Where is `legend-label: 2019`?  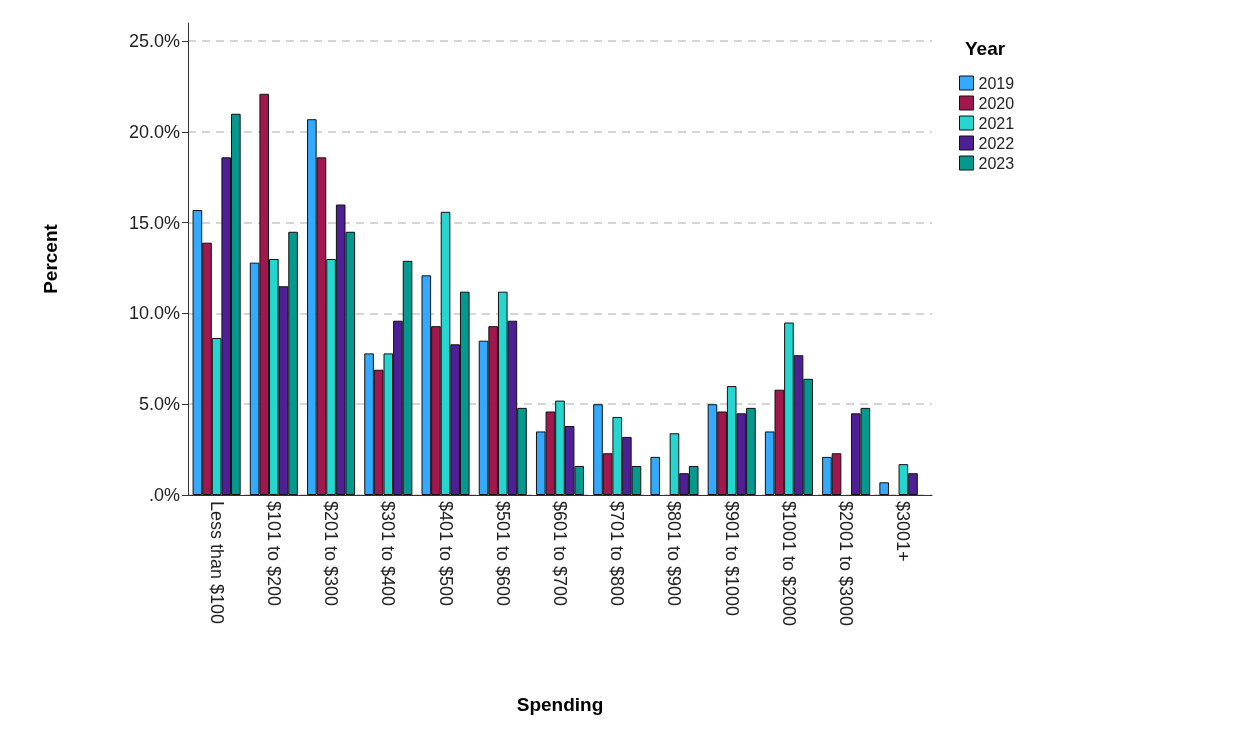 legend-label: 2019 is located at coordinates (996, 83).